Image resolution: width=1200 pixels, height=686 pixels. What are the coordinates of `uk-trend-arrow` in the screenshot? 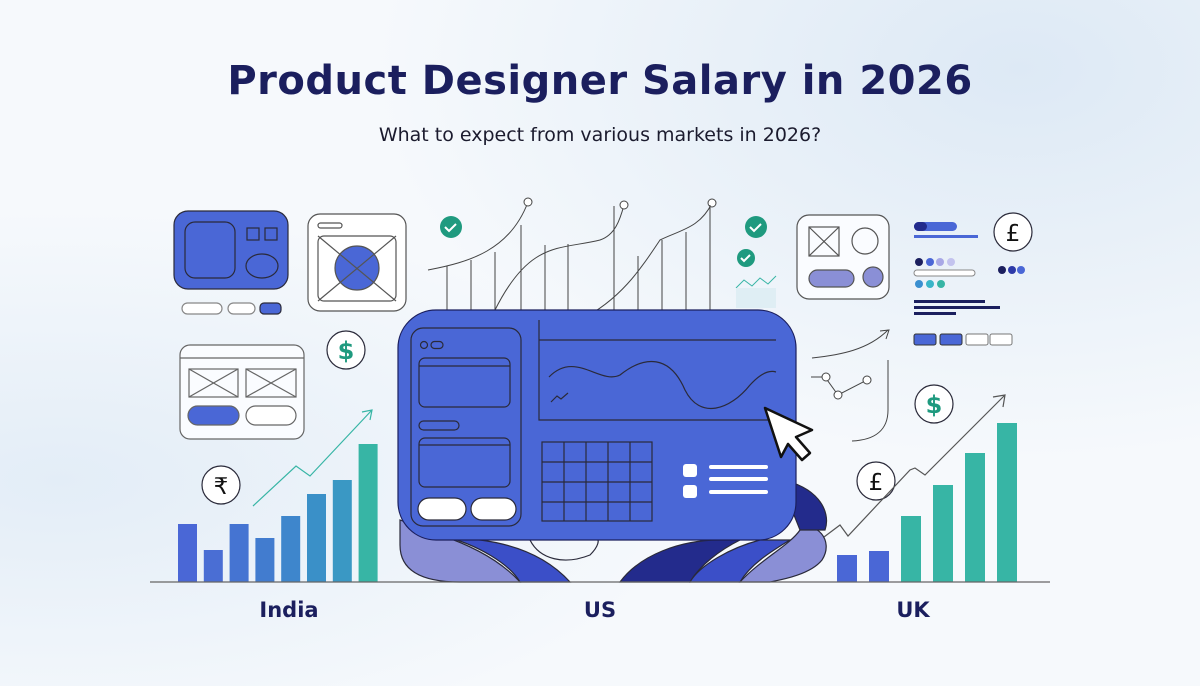 It's located at (912, 467).